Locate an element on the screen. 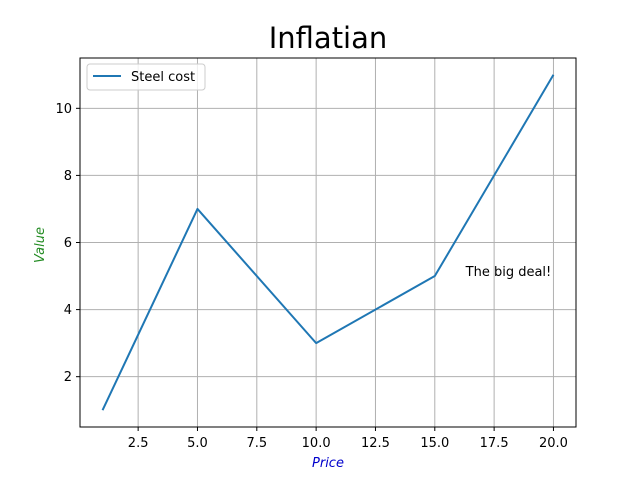 This screenshot has width=640, height=480. y-tick-label: 2 is located at coordinates (68, 377).